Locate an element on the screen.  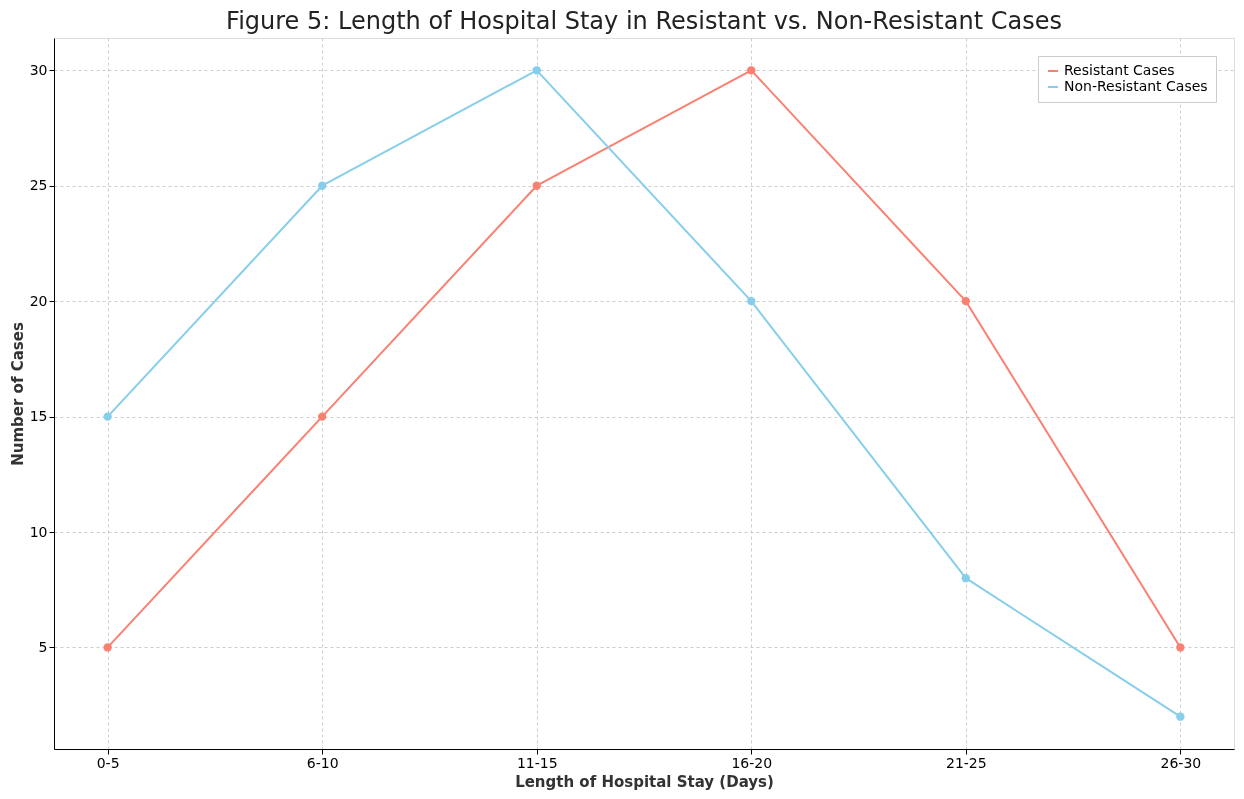
y-tick-label: 25 is located at coordinates (38, 185).